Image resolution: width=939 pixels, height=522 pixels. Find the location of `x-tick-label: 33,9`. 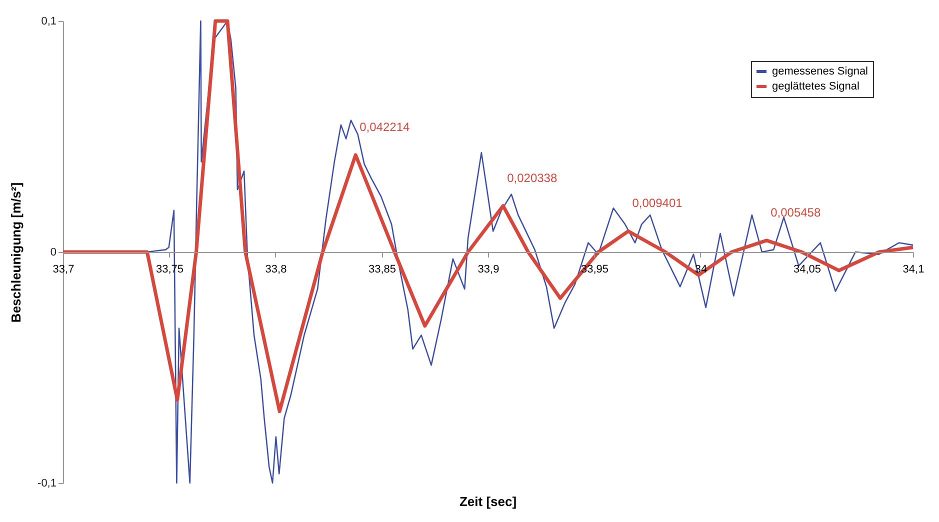

x-tick-label: 33,9 is located at coordinates (489, 270).